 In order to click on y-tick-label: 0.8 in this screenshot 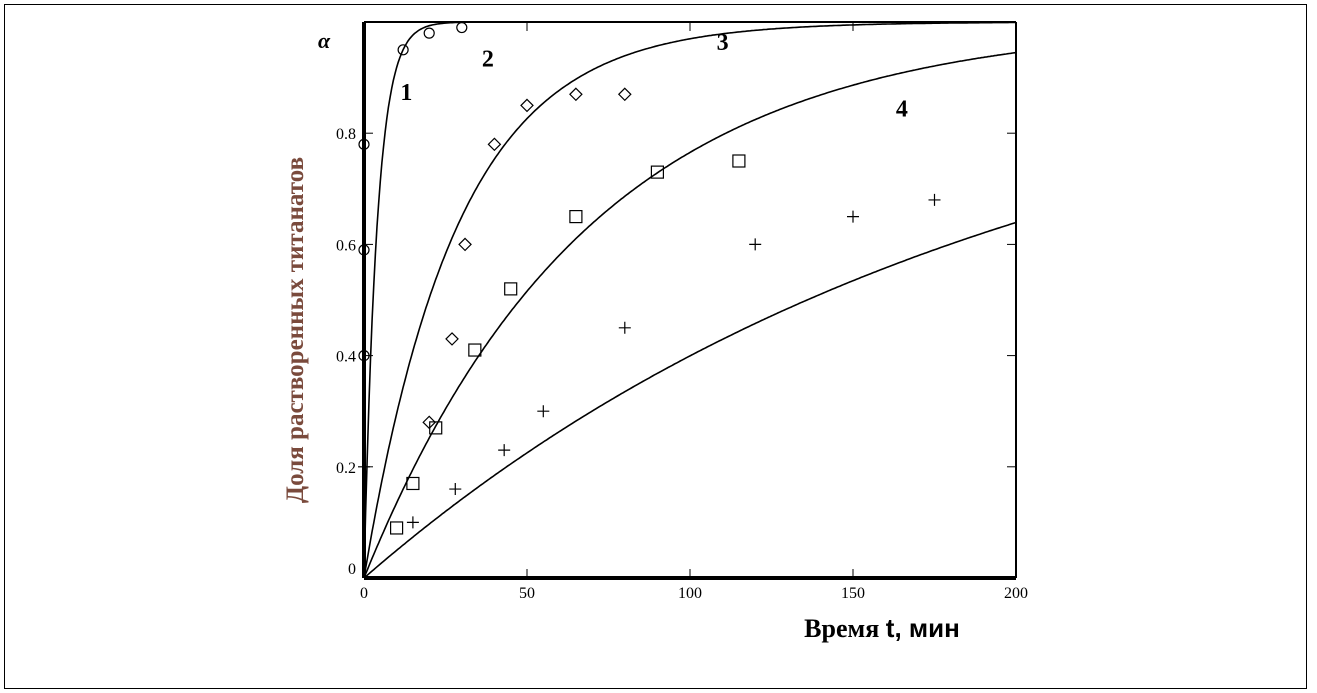, I will do `click(346, 134)`.